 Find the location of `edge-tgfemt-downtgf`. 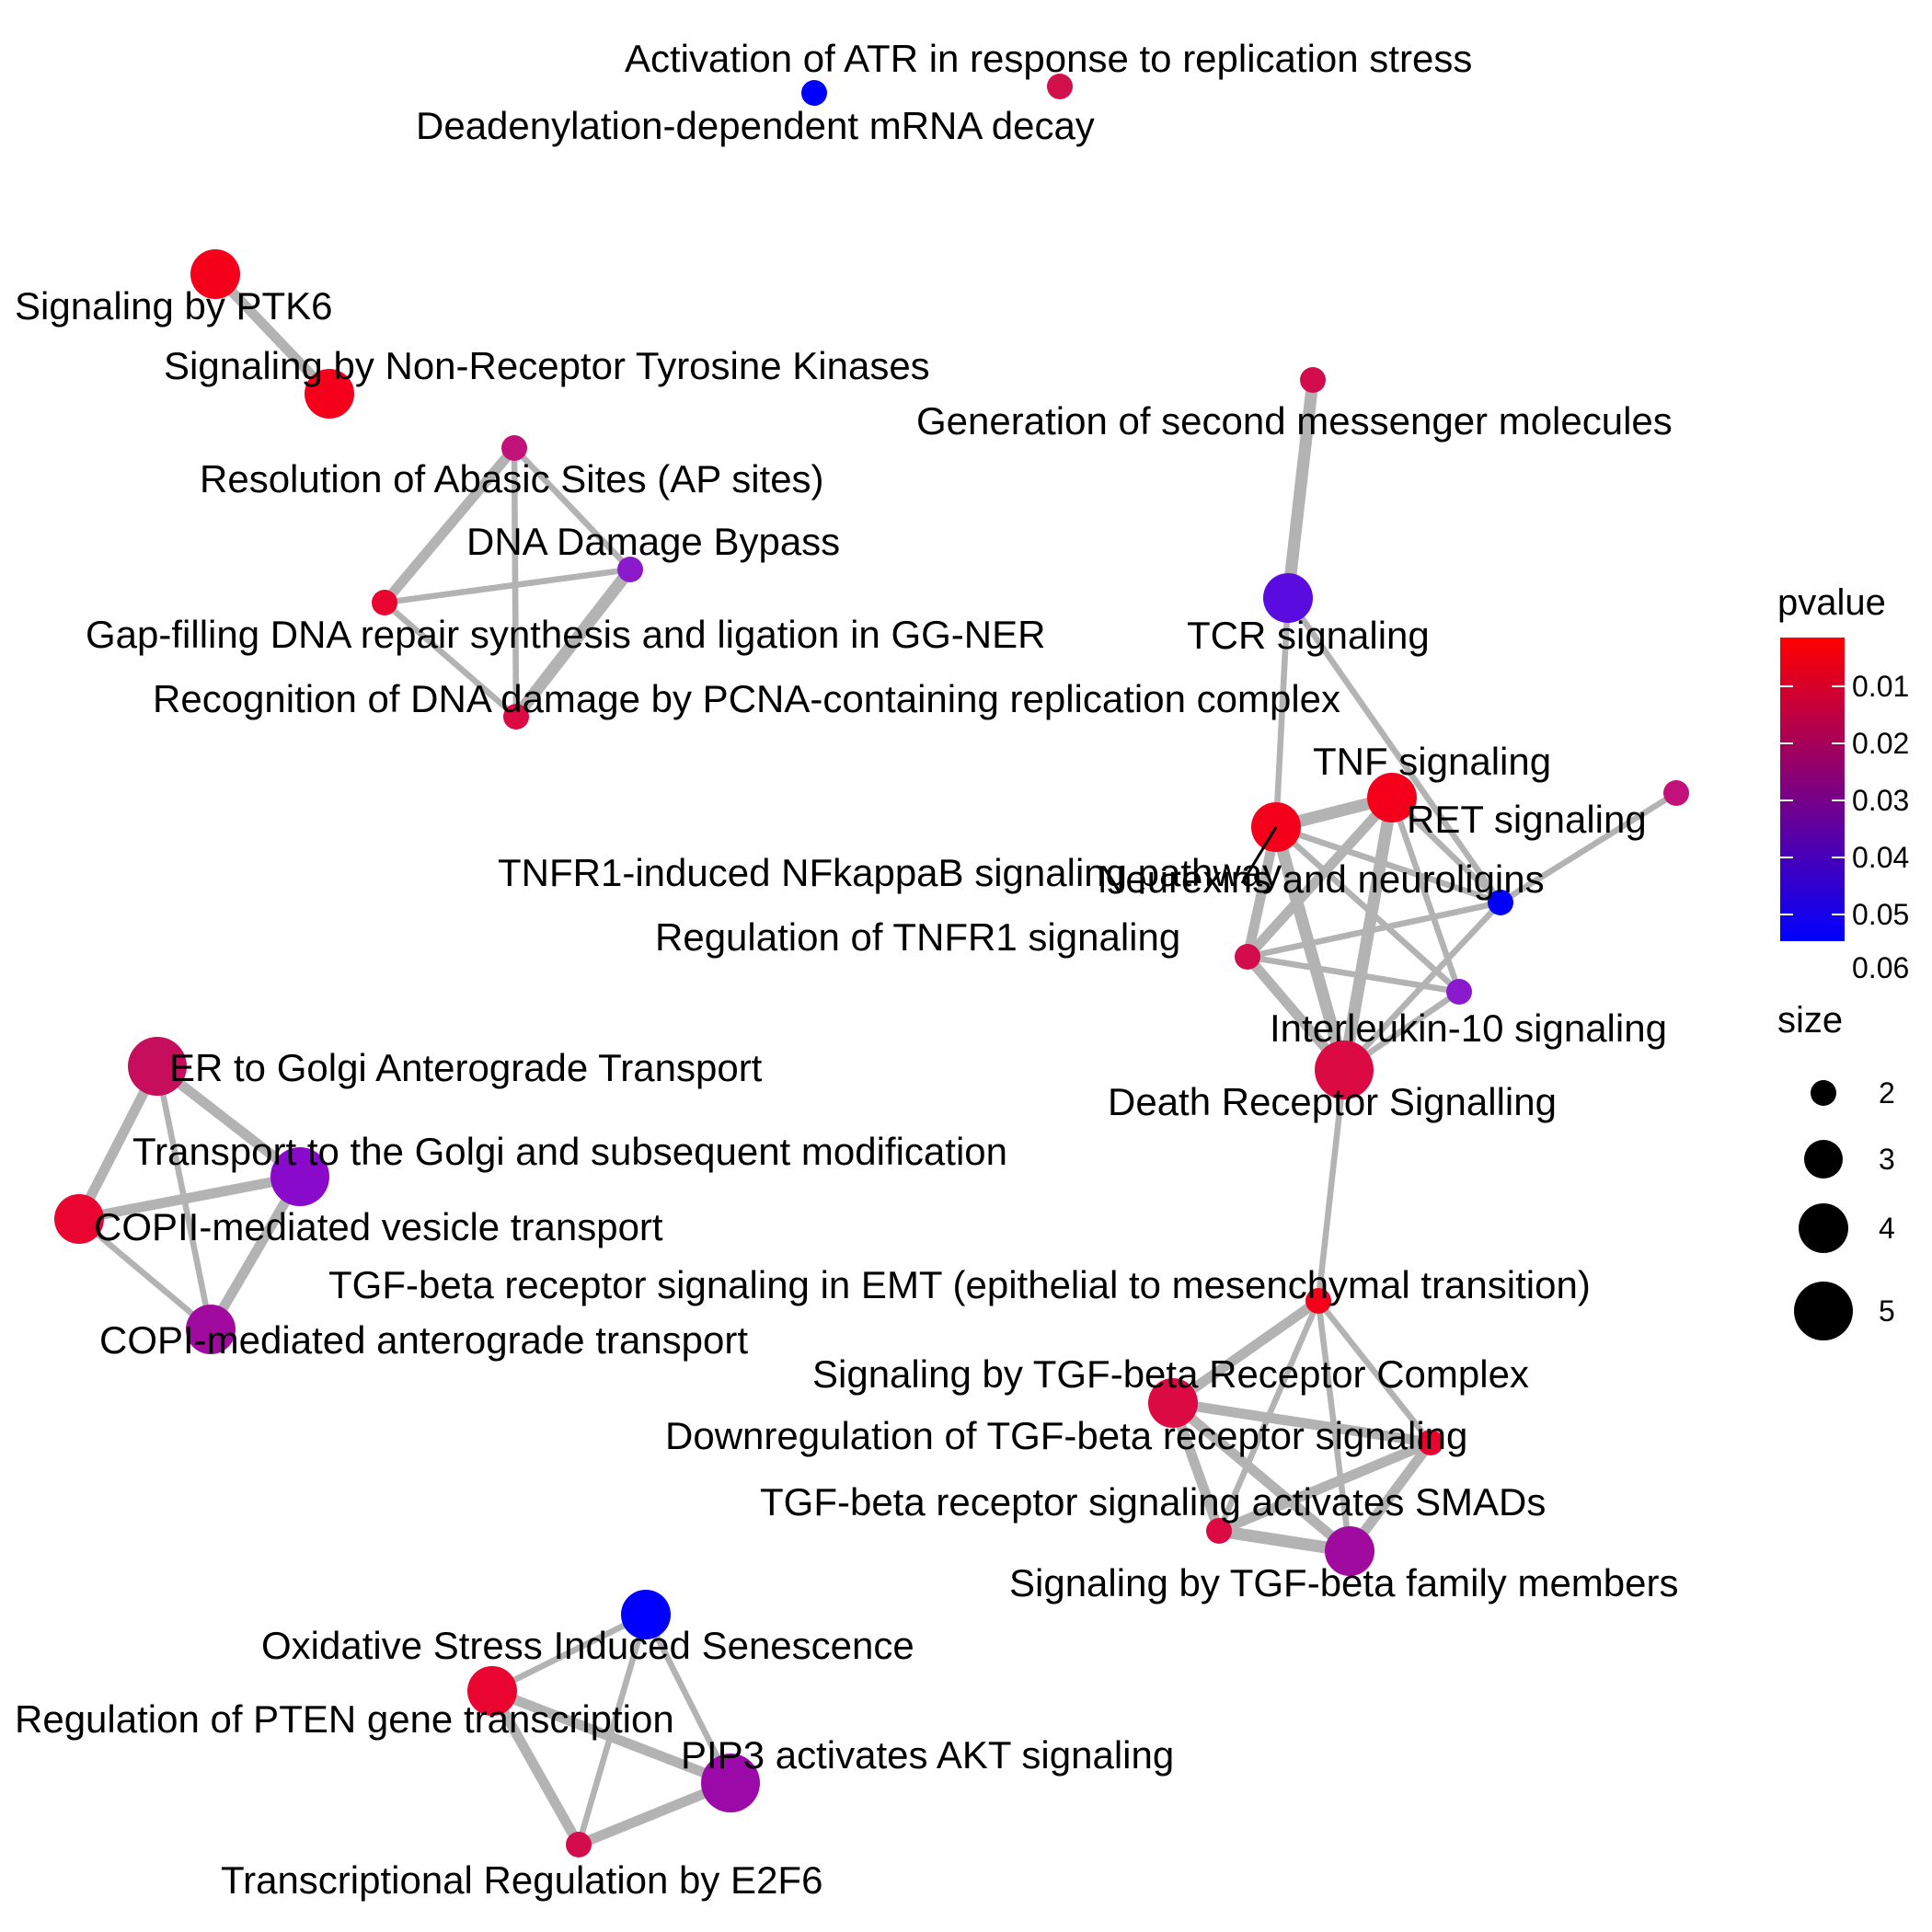

edge-tgfemt-downtgf is located at coordinates (1374, 1371).